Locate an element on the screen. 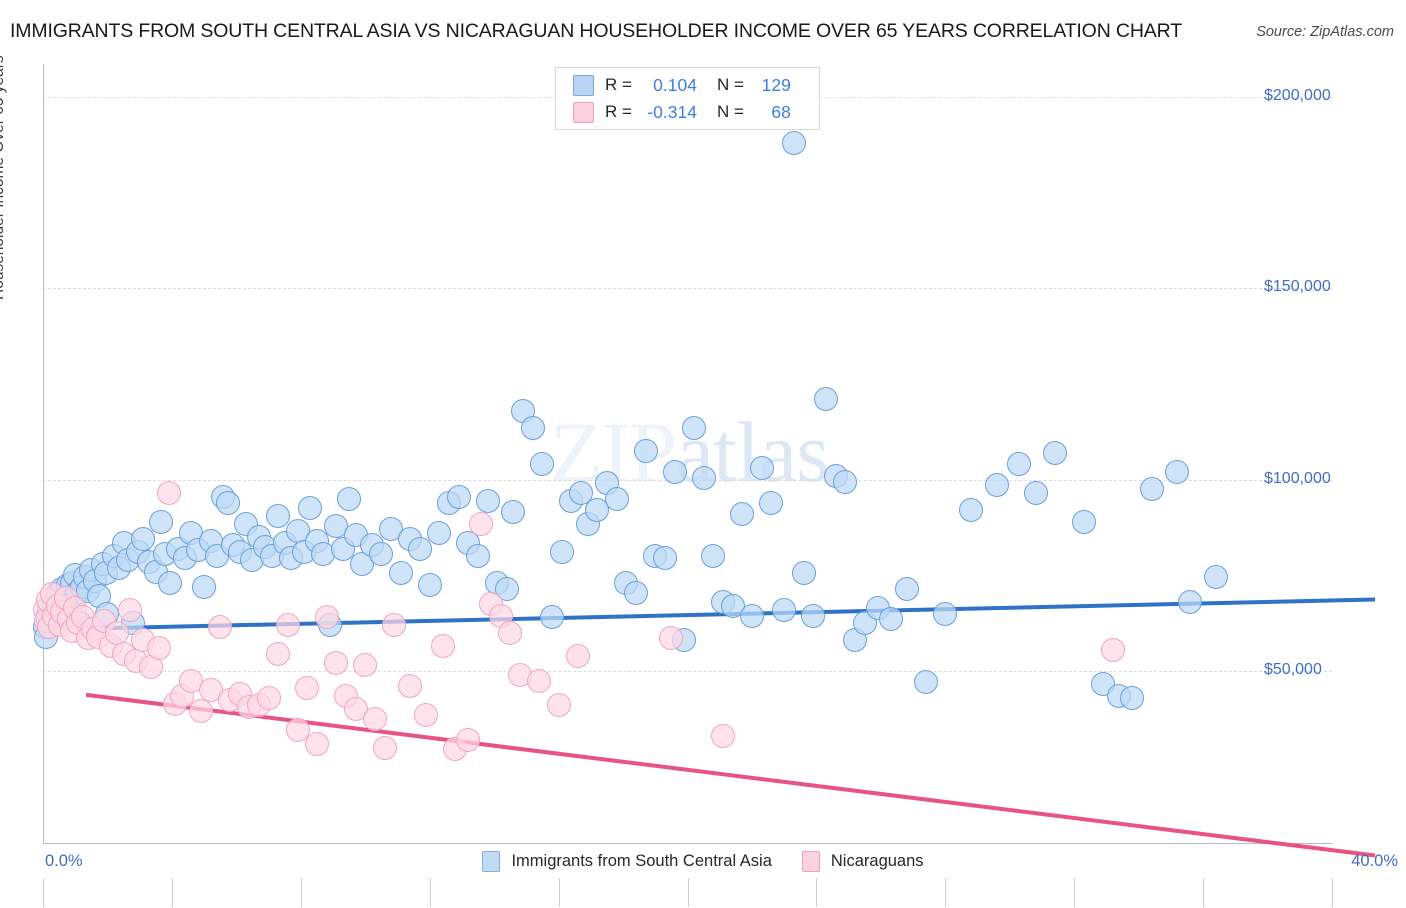 The width and height of the screenshot is (1406, 908). x-axis-min-label: 0.0% is located at coordinates (64, 861).